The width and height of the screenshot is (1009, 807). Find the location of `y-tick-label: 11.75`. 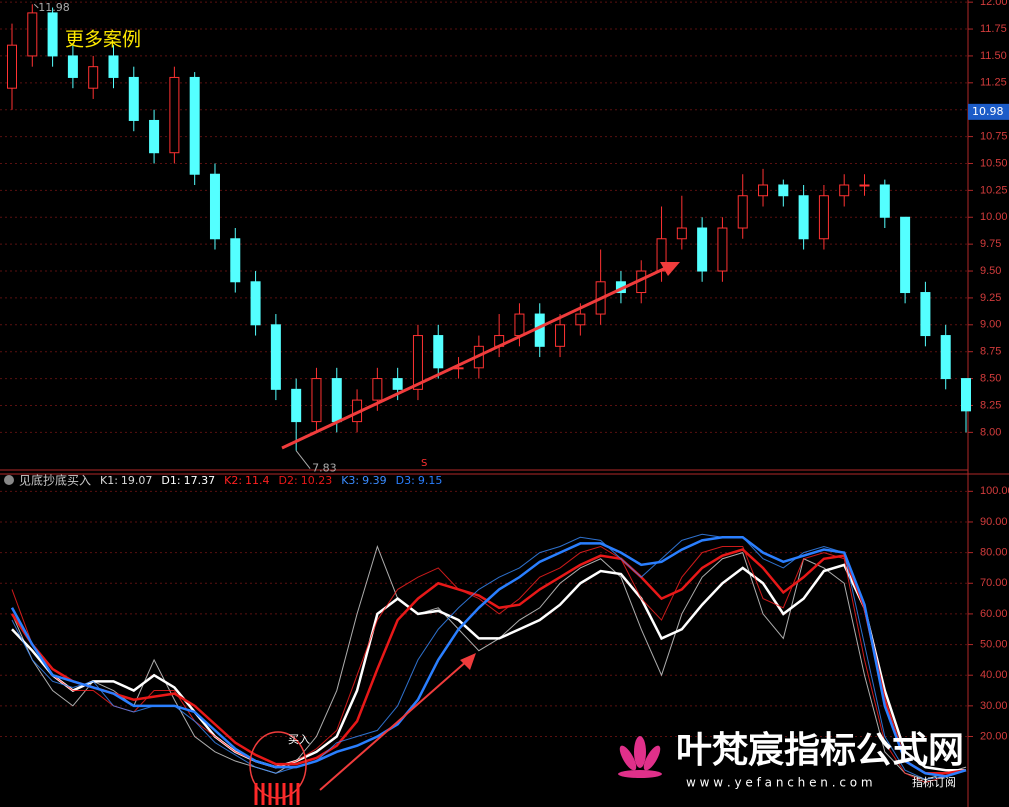

y-tick-label: 11.75 is located at coordinates (993, 29).